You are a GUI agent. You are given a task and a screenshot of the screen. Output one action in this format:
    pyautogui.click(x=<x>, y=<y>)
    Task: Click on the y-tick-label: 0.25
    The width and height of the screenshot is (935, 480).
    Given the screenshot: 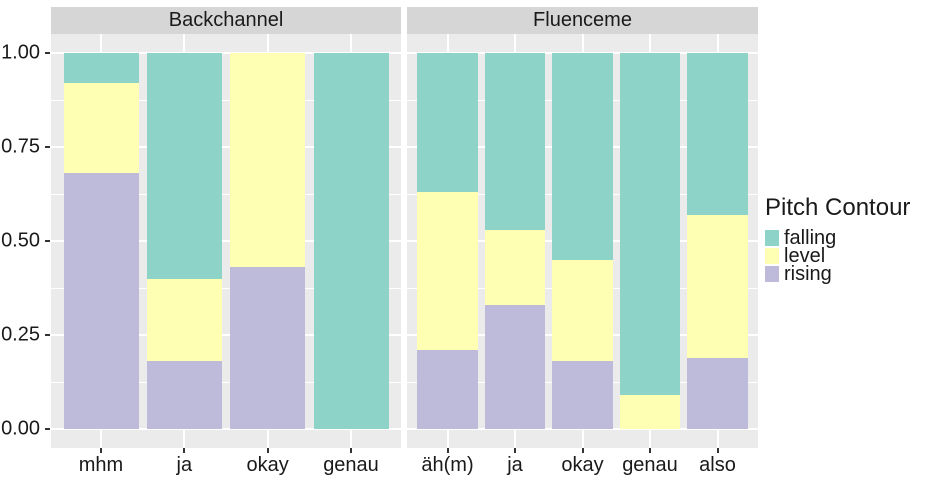 What is the action you would take?
    pyautogui.click(x=20, y=334)
    